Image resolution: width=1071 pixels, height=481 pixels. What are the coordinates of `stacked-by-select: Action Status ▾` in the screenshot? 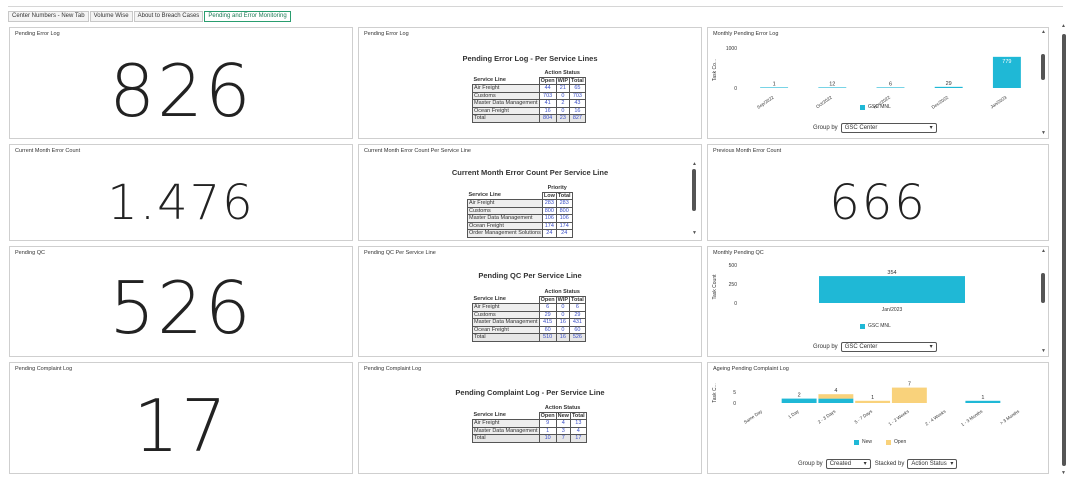 It's located at (932, 464).